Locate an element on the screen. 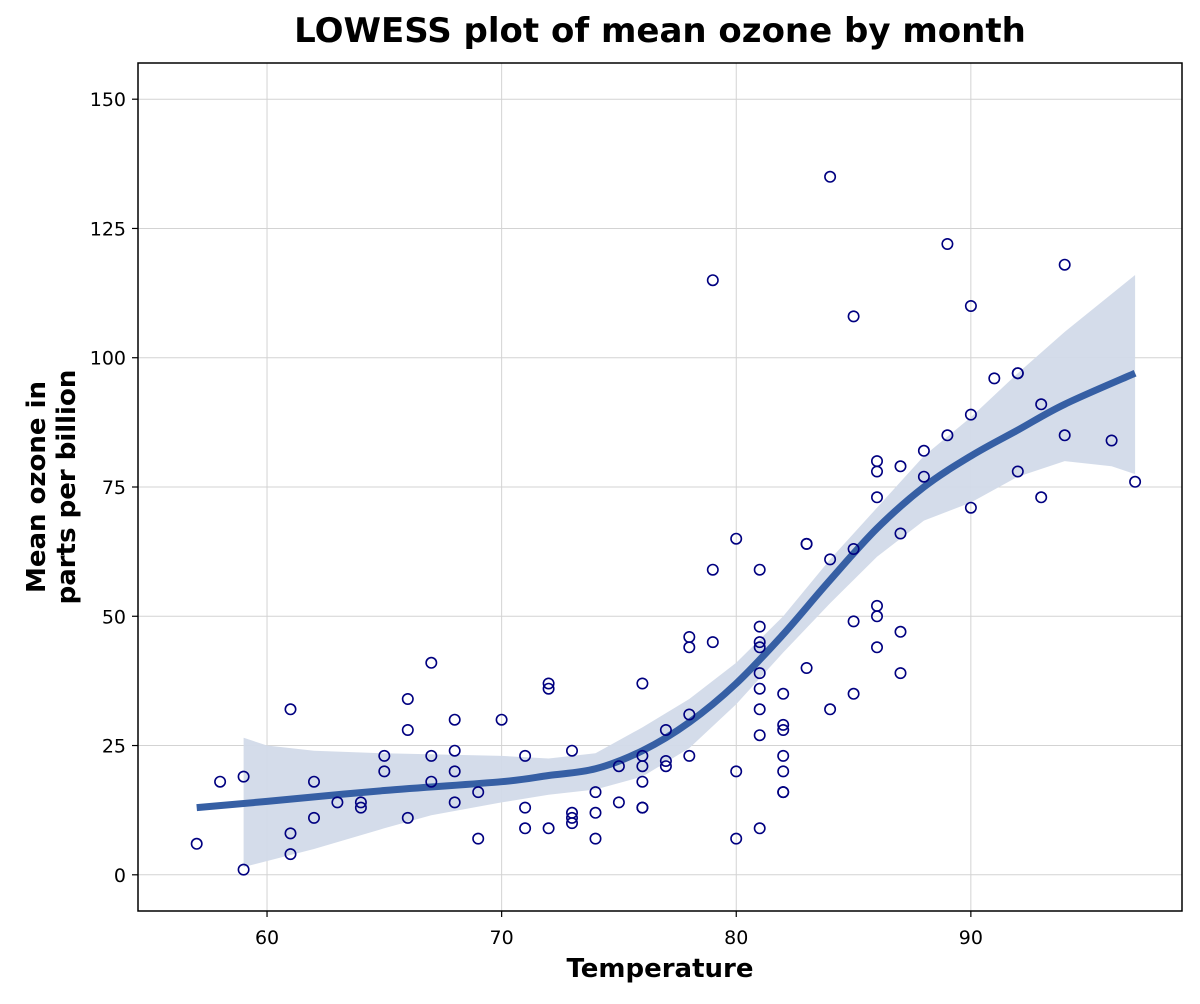  y-tick-label: 75 is located at coordinates (114, 488).